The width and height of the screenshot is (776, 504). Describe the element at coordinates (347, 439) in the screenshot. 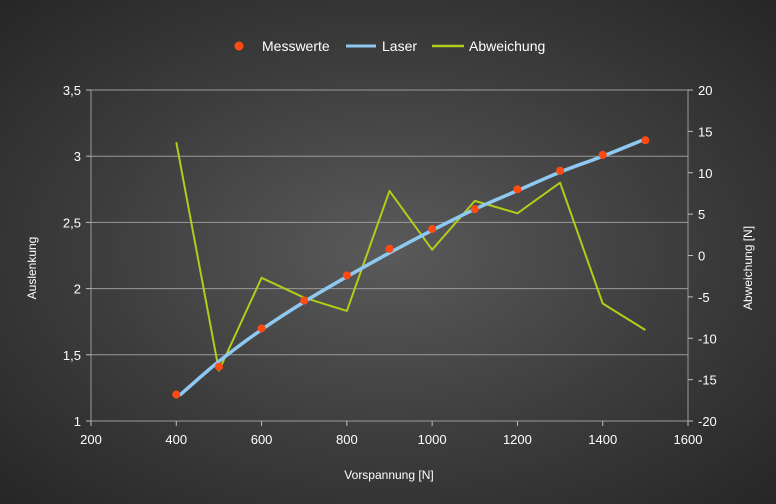

I see `x-tick-label: 800` at that location.